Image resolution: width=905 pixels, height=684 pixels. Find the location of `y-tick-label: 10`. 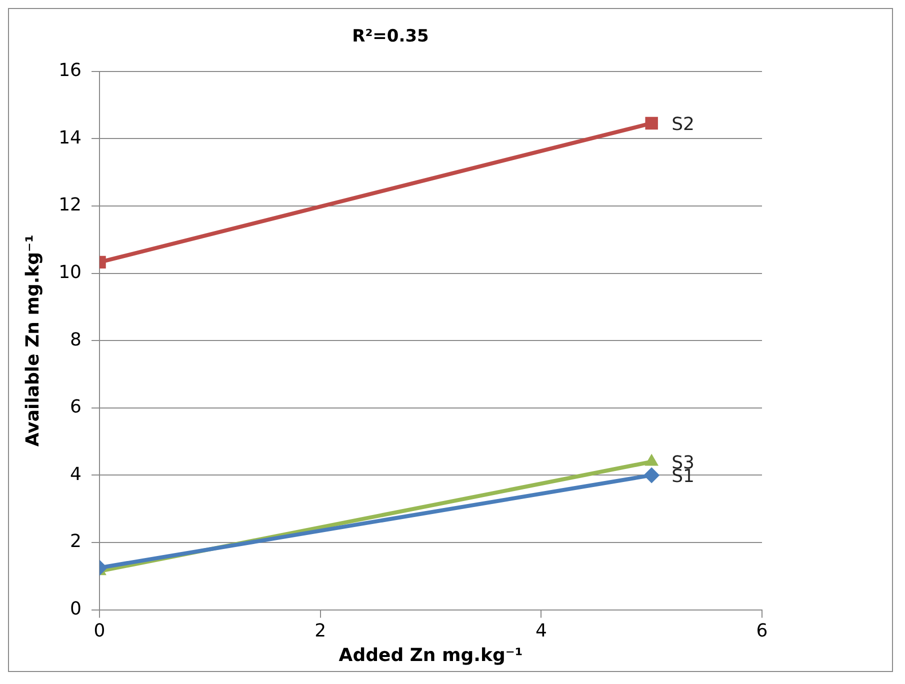

y-tick-label: 10 is located at coordinates (70, 272).